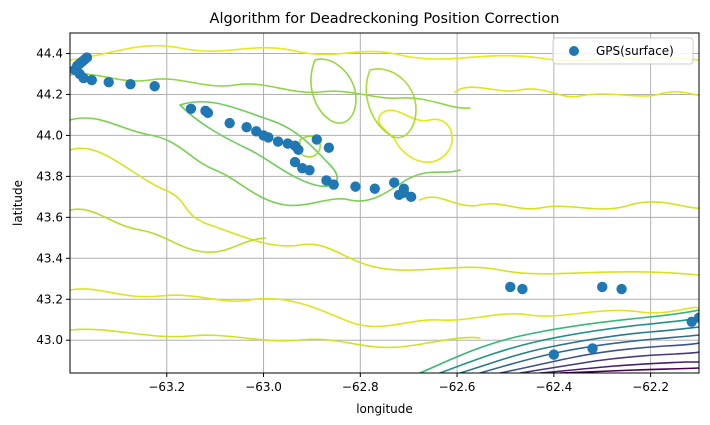  What do you see at coordinates (49, 94) in the screenshot?
I see `y-tick-label: 44.2` at bounding box center [49, 94].